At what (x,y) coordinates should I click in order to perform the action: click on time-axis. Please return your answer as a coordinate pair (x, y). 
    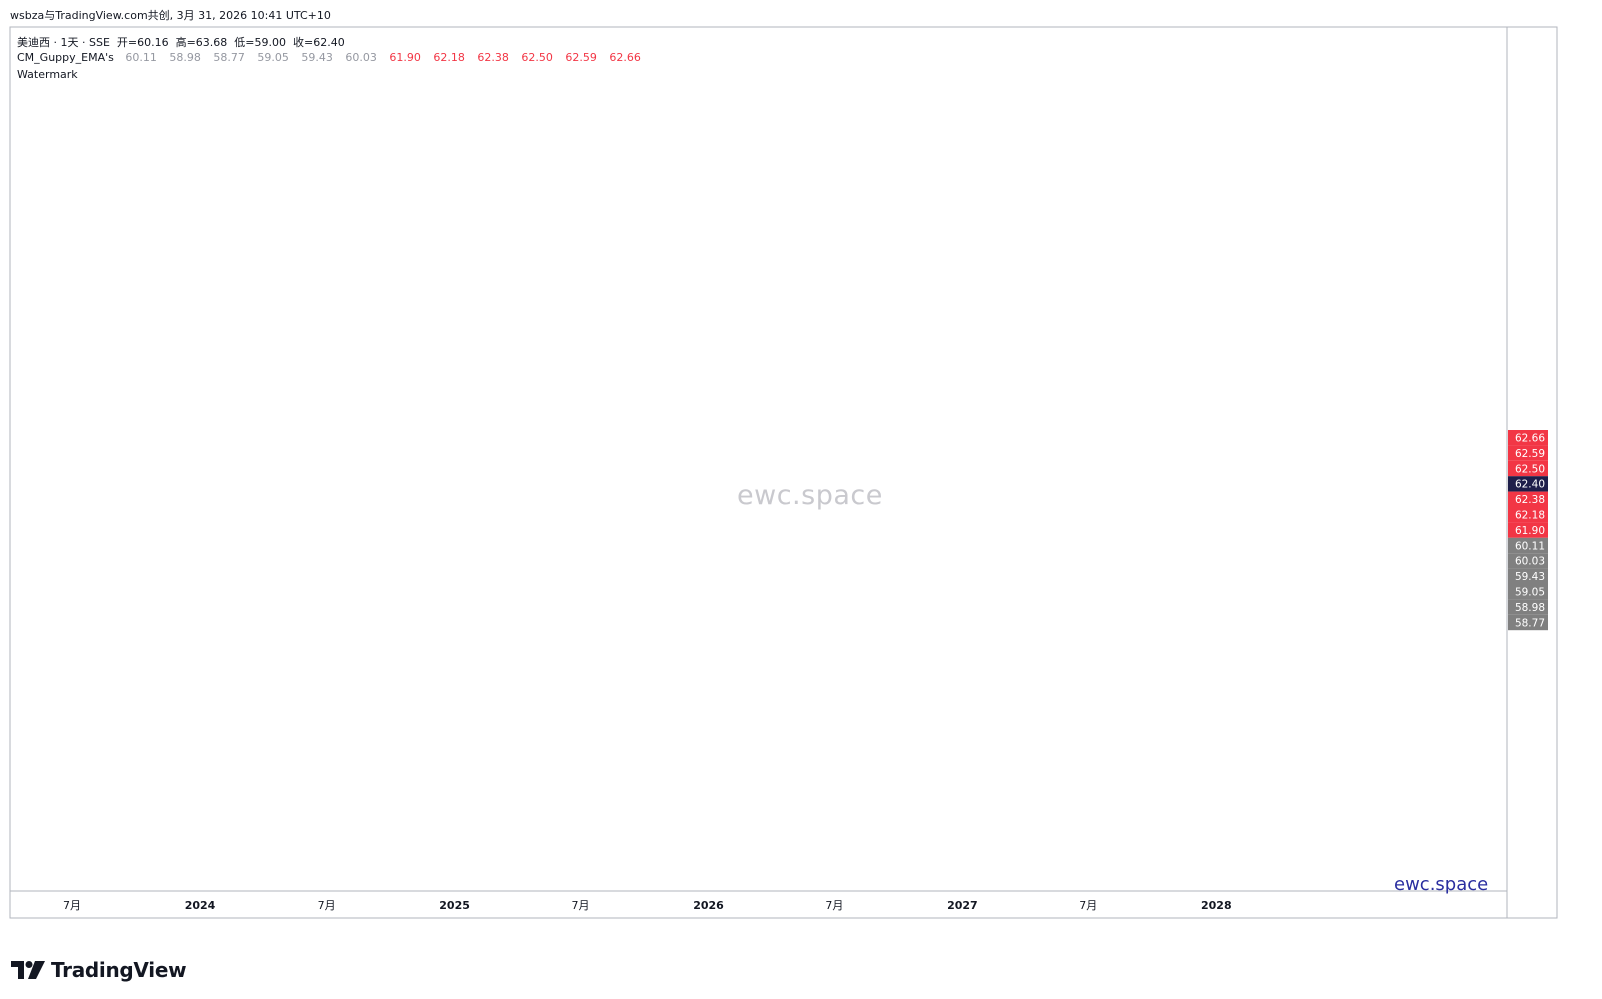
    Looking at the image, I should click on (758, 904).